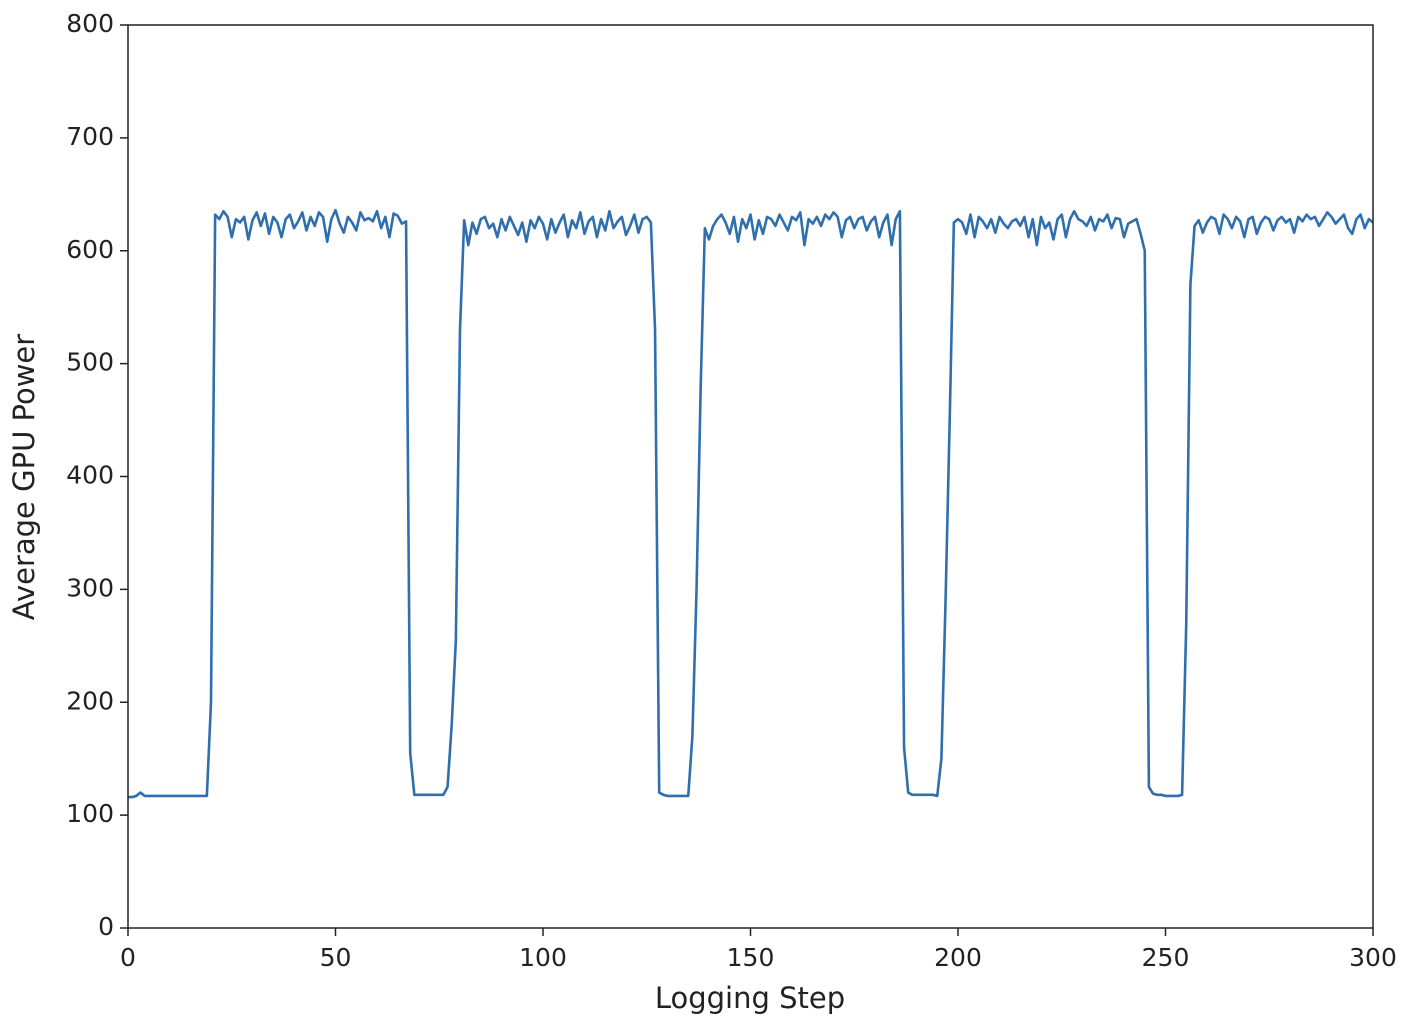  Describe the element at coordinates (1166, 957) in the screenshot. I see `x-tick-label: 250` at that location.